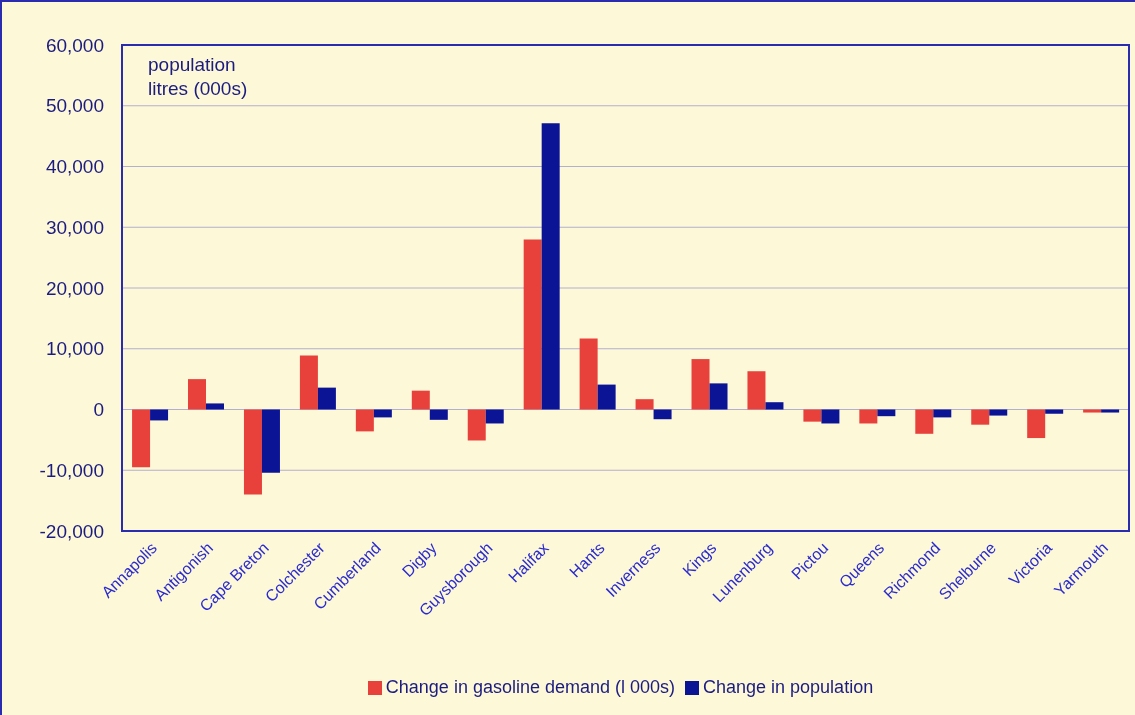 The image size is (1135, 715). What do you see at coordinates (71, 470) in the screenshot?
I see `y-tick-label: -10,000` at bounding box center [71, 470].